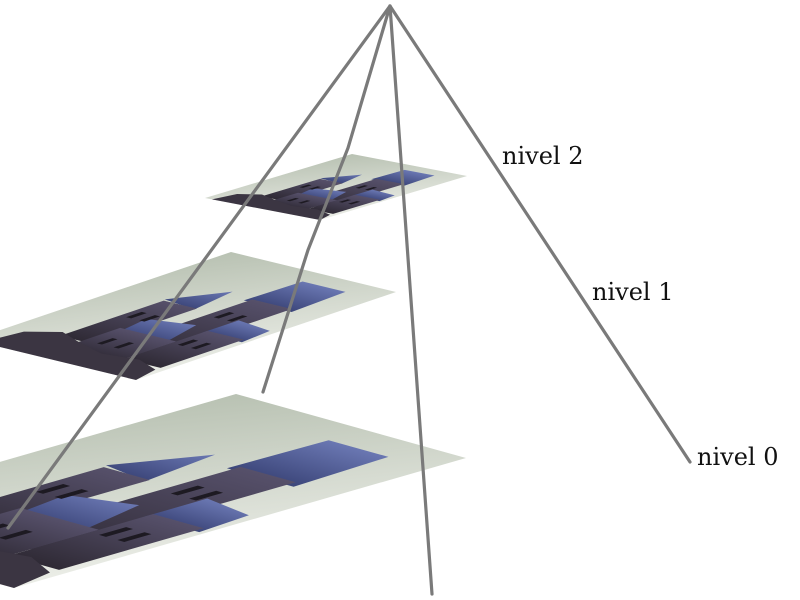  What do you see at coordinates (198, 316) in the screenshot?
I see `level-1-plane` at bounding box center [198, 316].